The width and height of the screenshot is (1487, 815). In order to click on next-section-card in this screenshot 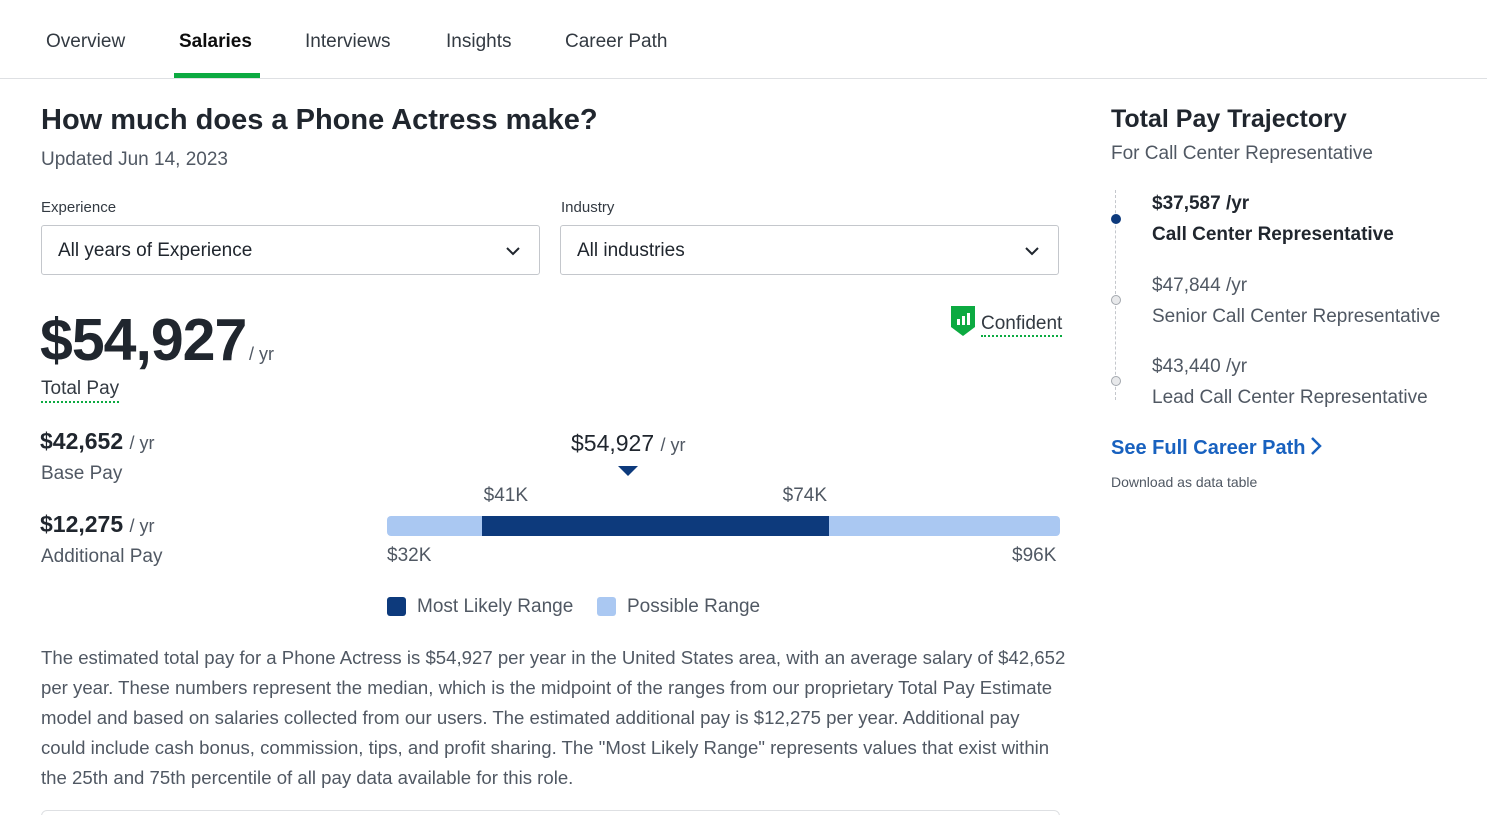, I will do `click(550, 812)`.